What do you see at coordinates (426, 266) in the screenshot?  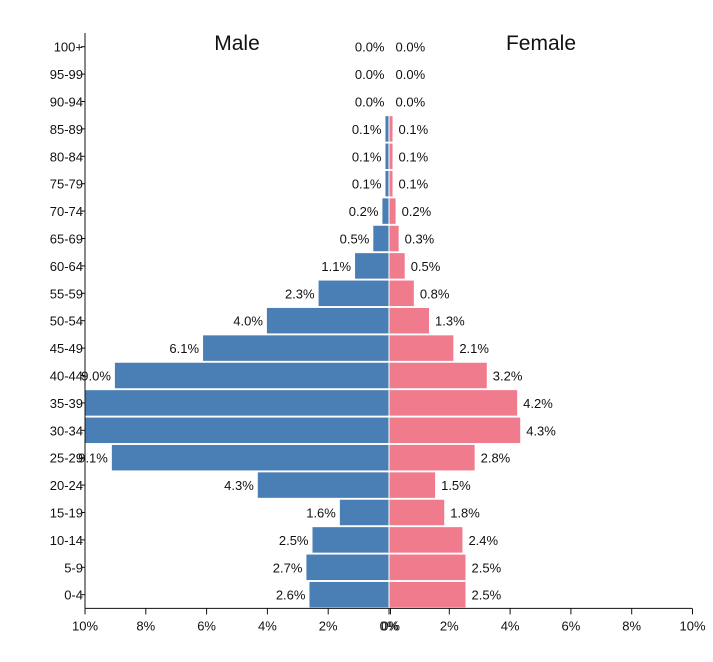 I see `female-value-label: 0.5%` at bounding box center [426, 266].